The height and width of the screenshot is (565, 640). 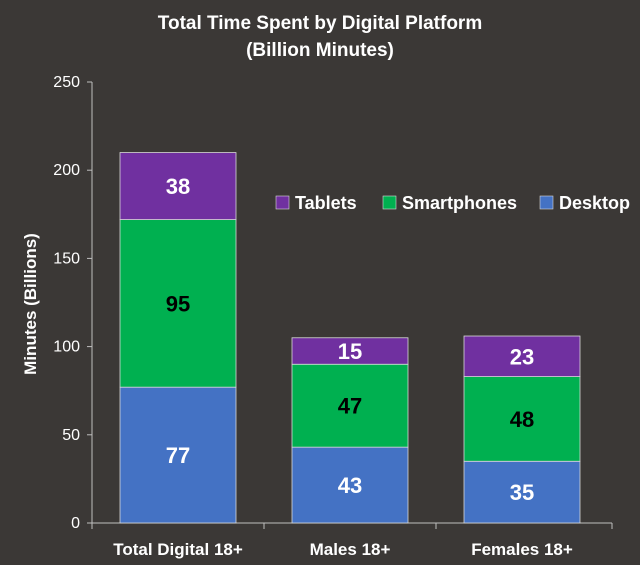 I want to click on data-label: 38, so click(x=178, y=186).